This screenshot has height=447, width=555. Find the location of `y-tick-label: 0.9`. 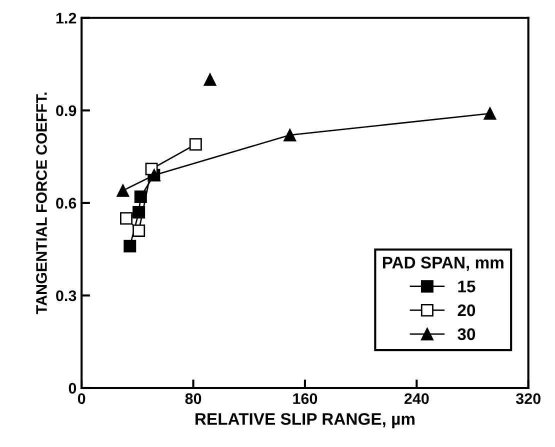

y-tick-label: 0.9 is located at coordinates (66, 110).